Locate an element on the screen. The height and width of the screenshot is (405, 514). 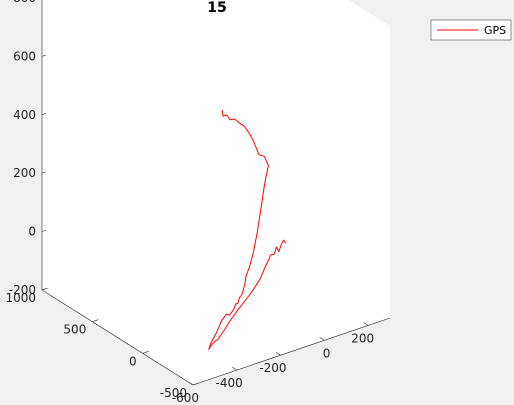
y-tick-label: 0 is located at coordinates (133, 361).